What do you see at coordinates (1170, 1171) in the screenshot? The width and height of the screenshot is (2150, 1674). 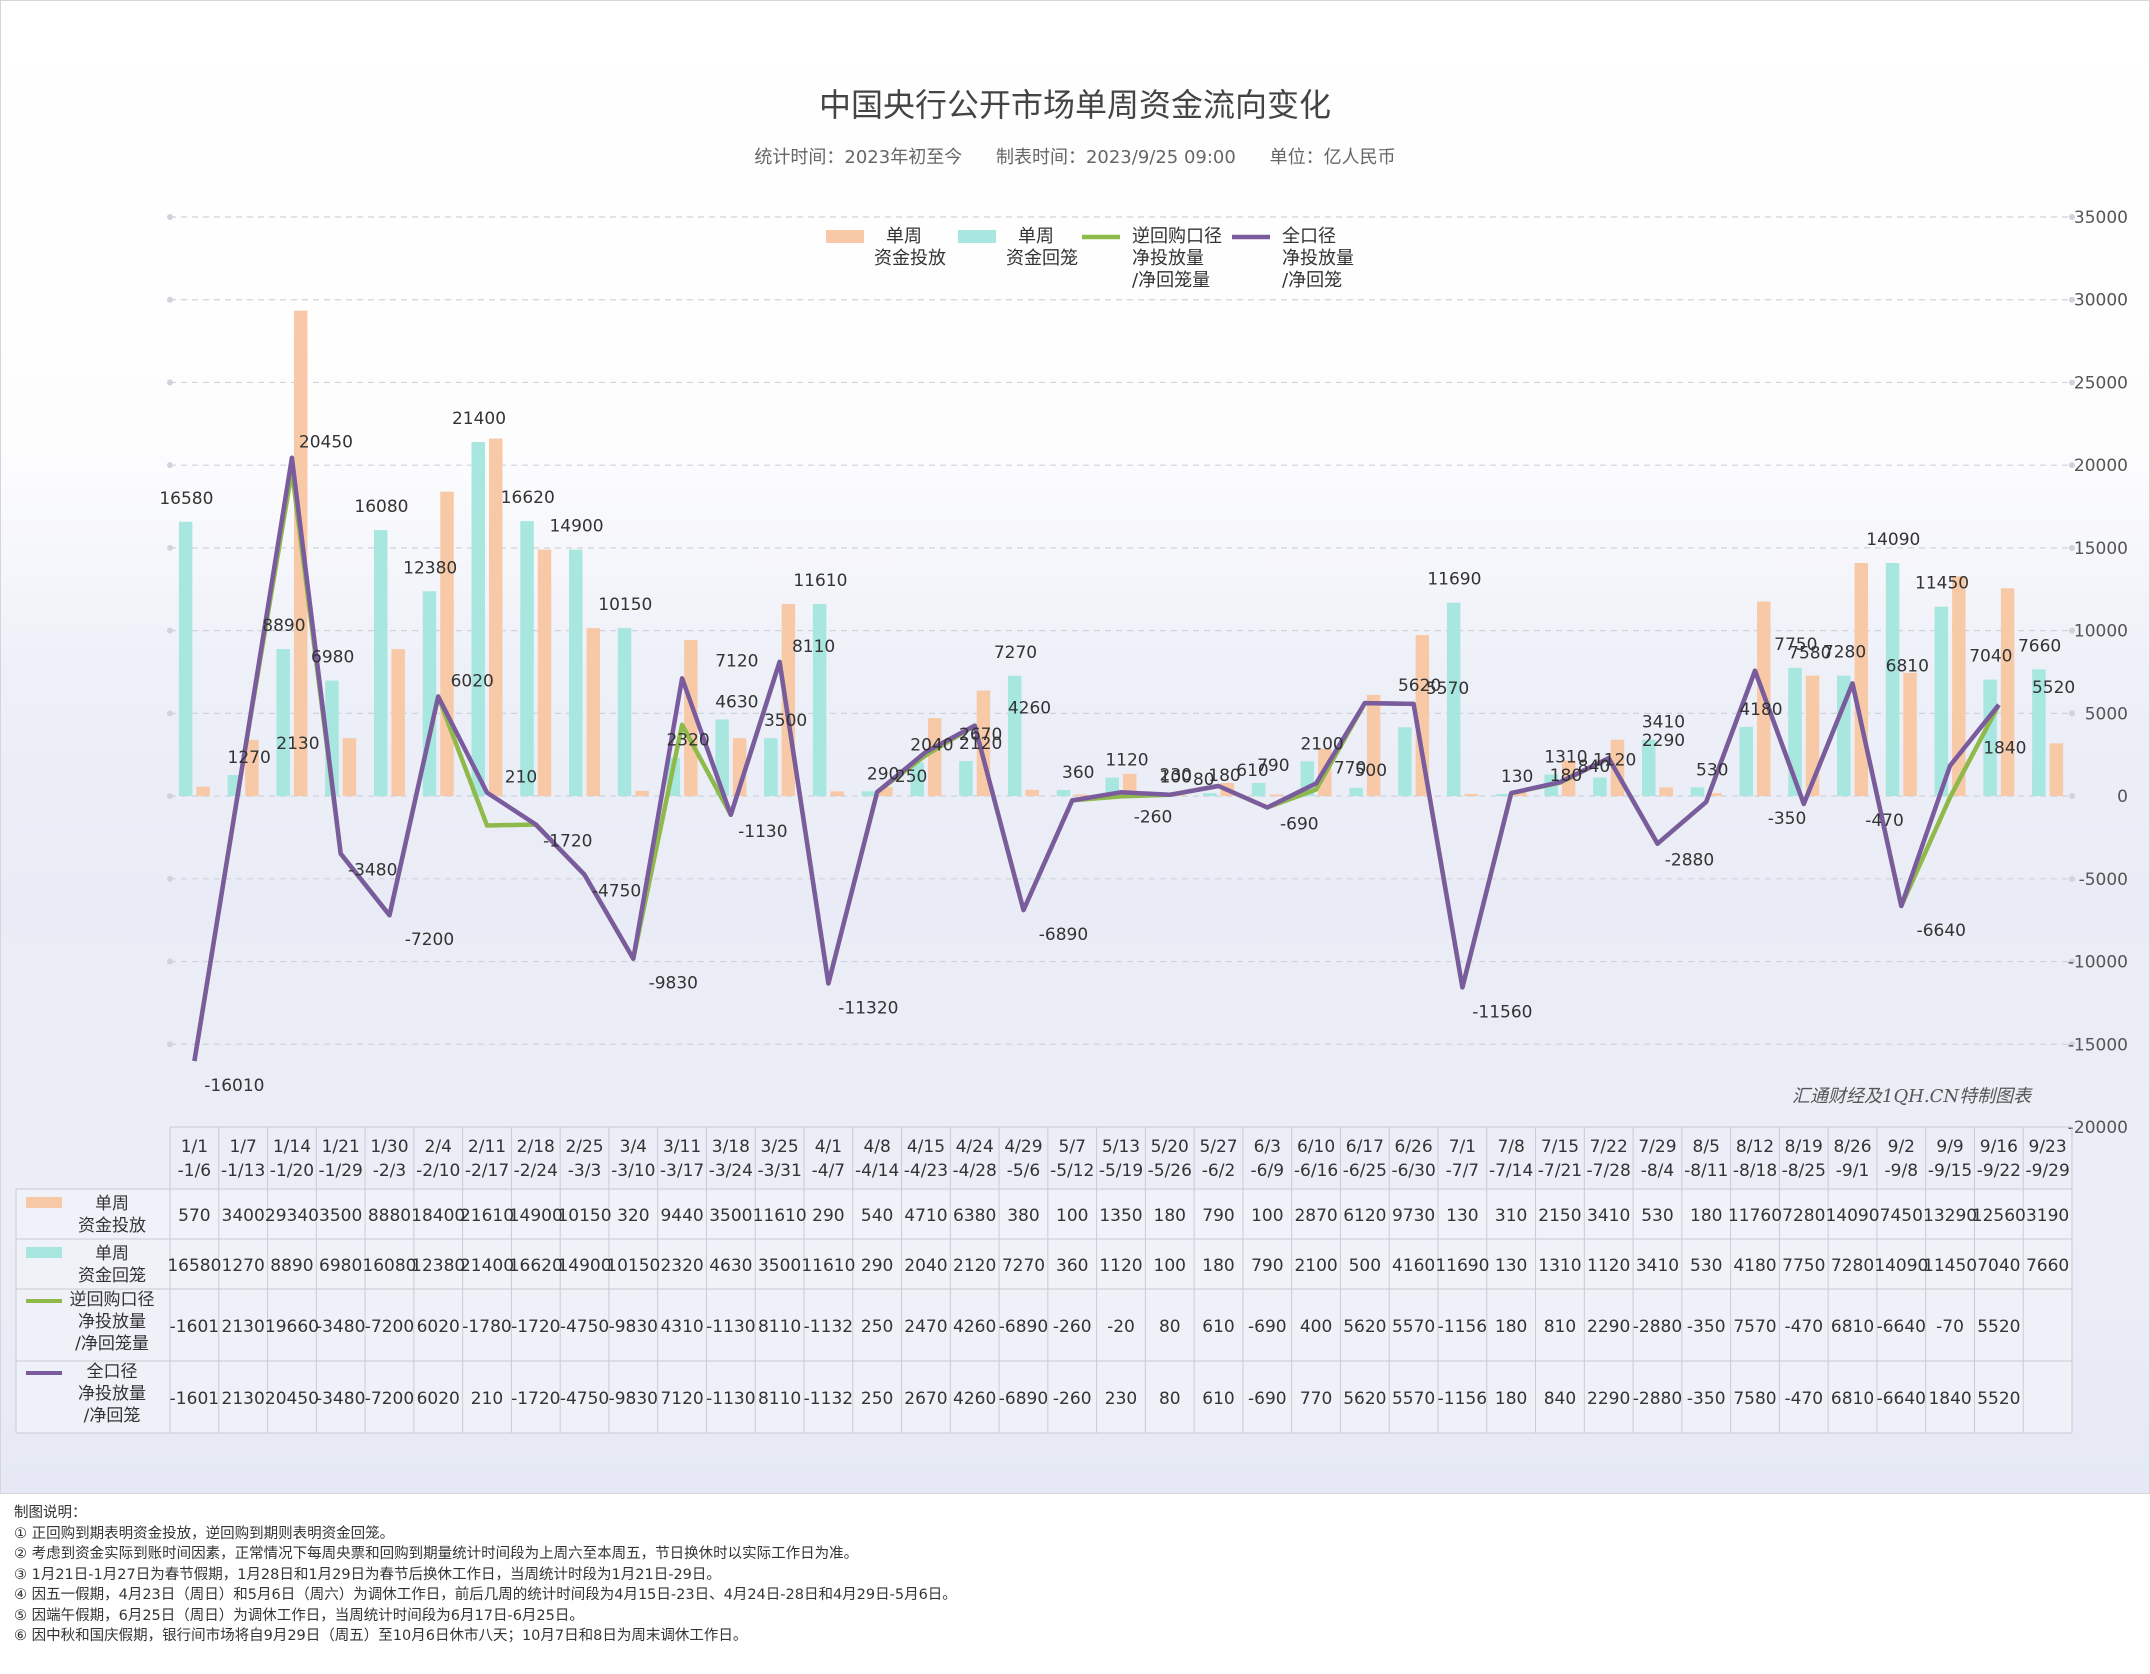 I see `category-label: -5/26` at bounding box center [1170, 1171].